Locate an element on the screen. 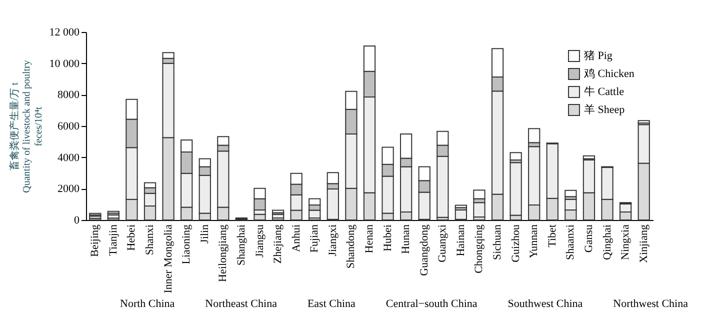 Image resolution: width=712 pixels, height=329 pixels. x-tick-label: Hunan is located at coordinates (406, 239).